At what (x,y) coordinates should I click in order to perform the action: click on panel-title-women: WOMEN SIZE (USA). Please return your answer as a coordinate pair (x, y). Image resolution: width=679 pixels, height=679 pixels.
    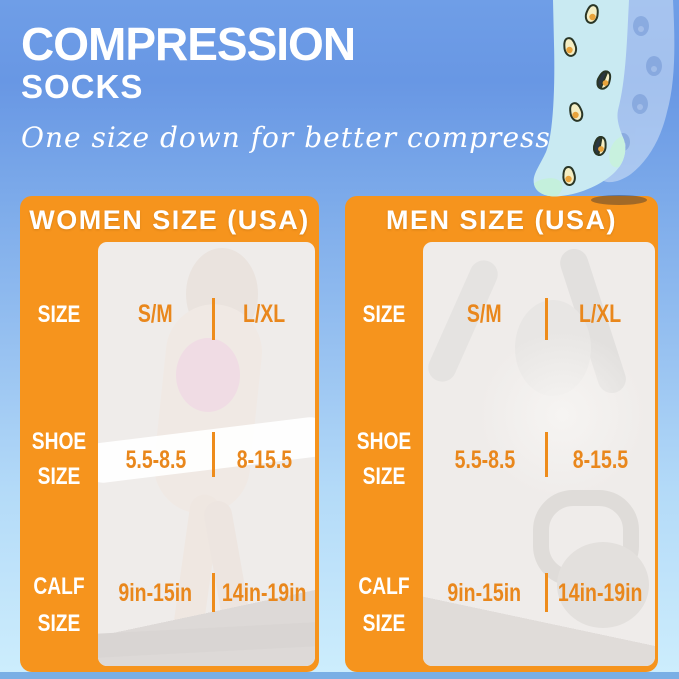
    Looking at the image, I should click on (169, 219).